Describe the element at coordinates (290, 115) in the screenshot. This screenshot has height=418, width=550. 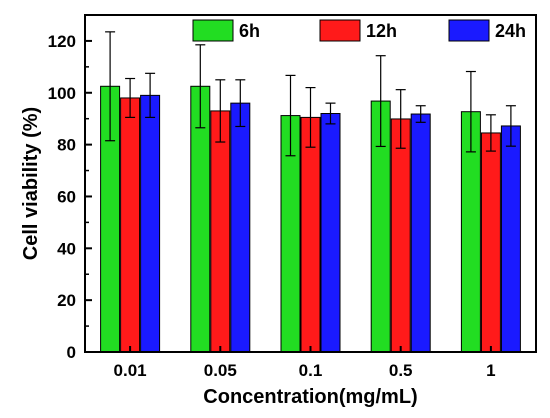
I see `error-bar-6h-0.1` at that location.